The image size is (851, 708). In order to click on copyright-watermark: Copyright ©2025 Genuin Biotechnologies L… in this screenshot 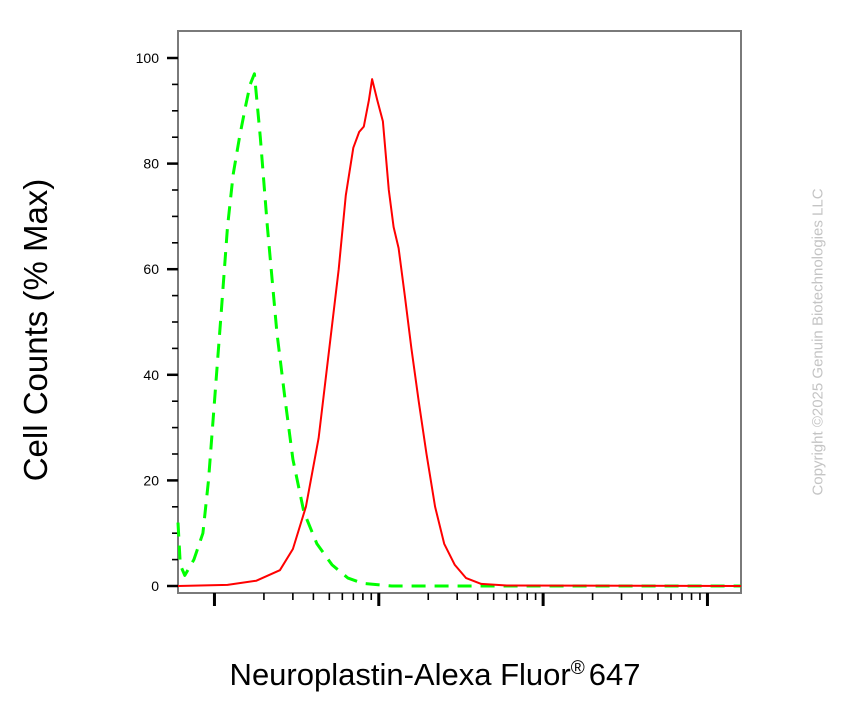, I will do `click(818, 342)`.